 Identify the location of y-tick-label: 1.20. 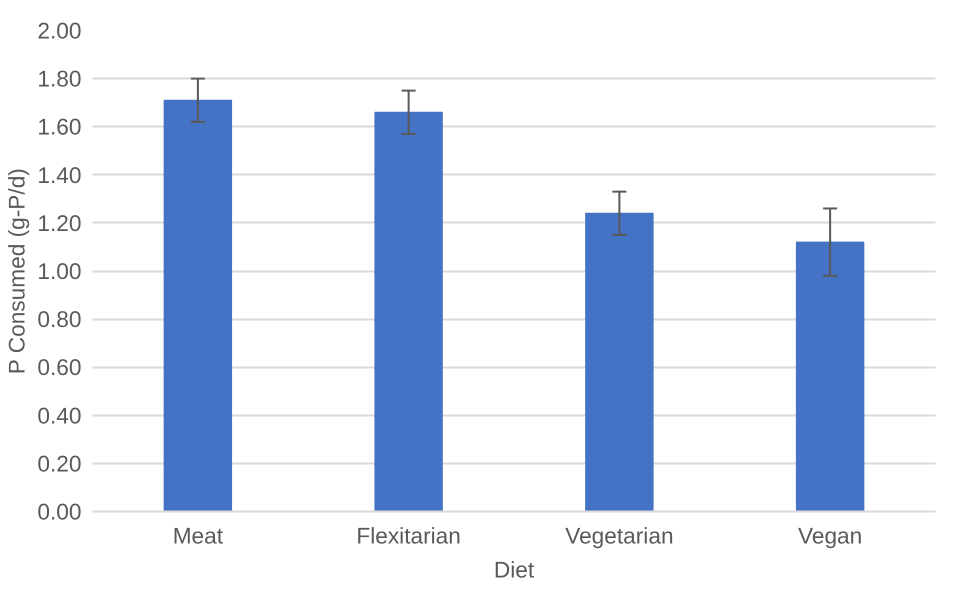
(59, 223).